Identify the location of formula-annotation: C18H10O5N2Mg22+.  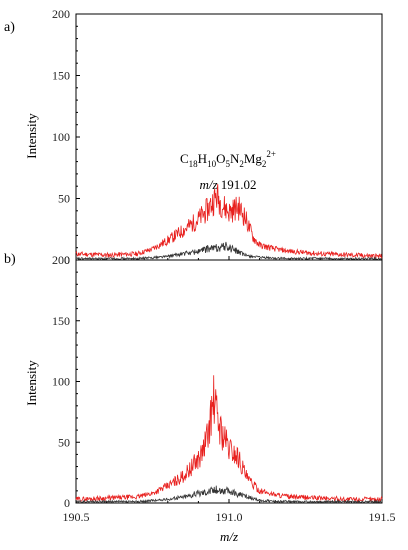
(228, 159).